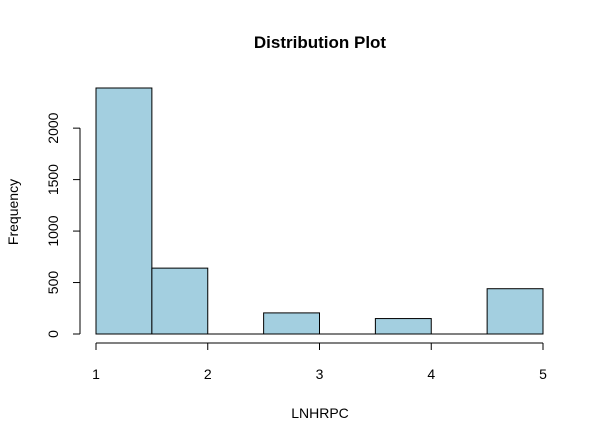 This screenshot has height=442, width=601. I want to click on y-tick-label: 2000, so click(53, 127).